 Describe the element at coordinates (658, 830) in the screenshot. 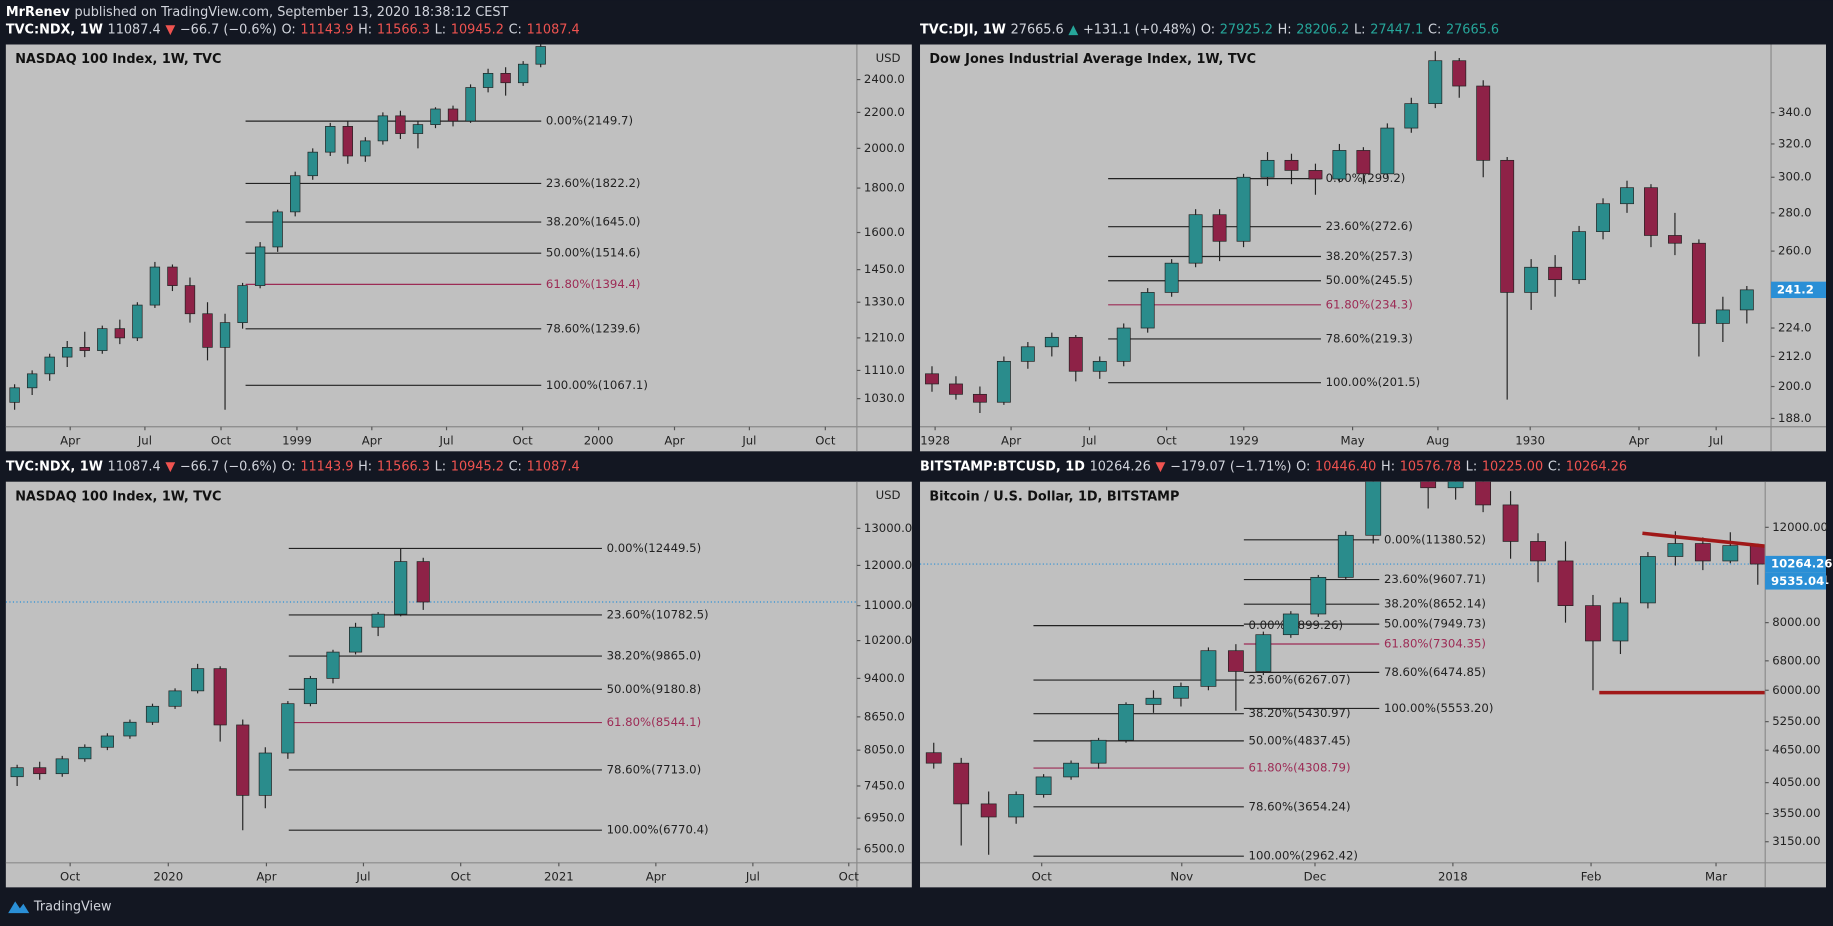

I see `fib-label: 100.00%(6770.4)` at that location.